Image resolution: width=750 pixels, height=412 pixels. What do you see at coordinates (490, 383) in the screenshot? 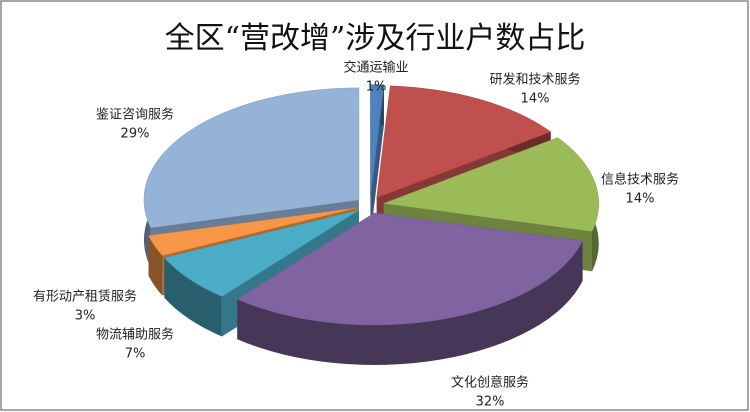
I see `slice-label: 文化创意服务` at bounding box center [490, 383].